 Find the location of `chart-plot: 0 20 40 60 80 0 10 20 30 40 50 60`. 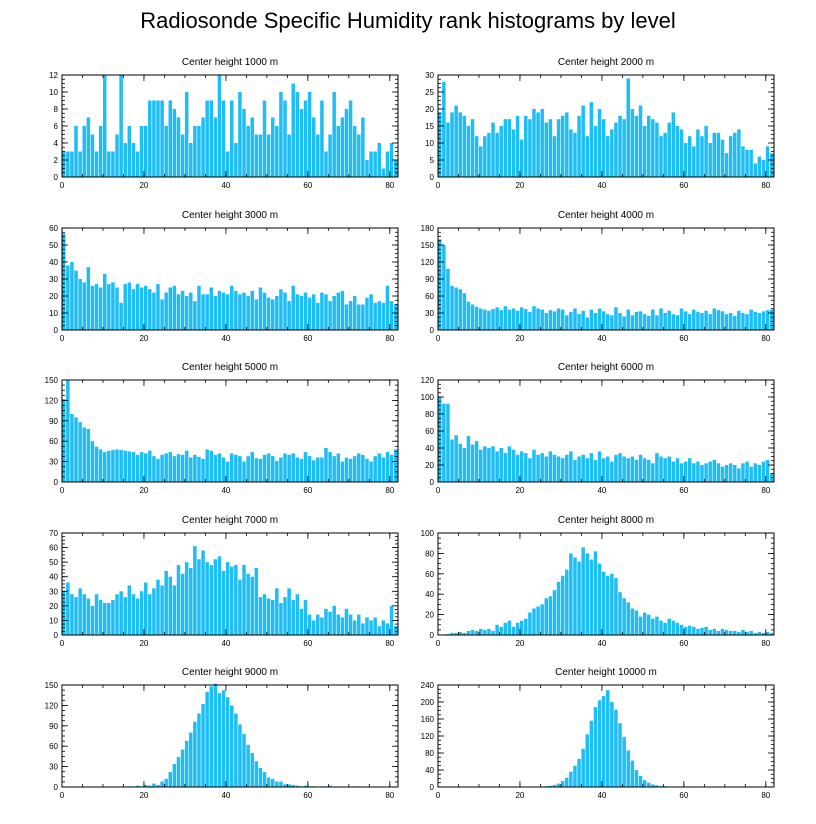

chart-plot: 0 20 40 60 80 0 10 20 30 40 50 60 is located at coordinates (224, 283).